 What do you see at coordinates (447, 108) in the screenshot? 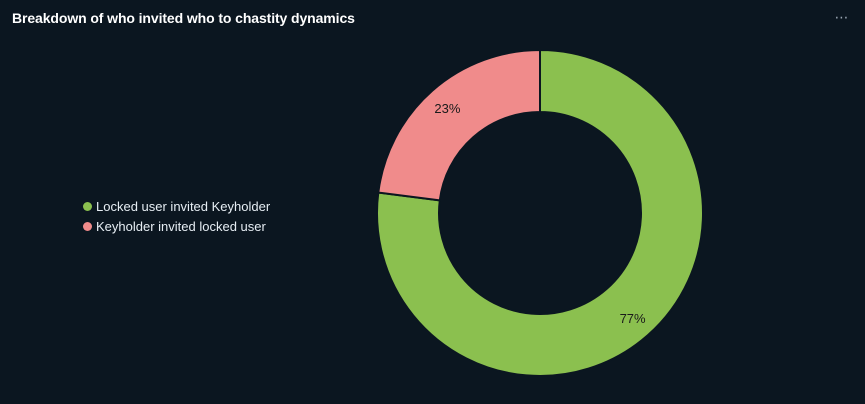
I see `slice-label-2: 23%` at bounding box center [447, 108].